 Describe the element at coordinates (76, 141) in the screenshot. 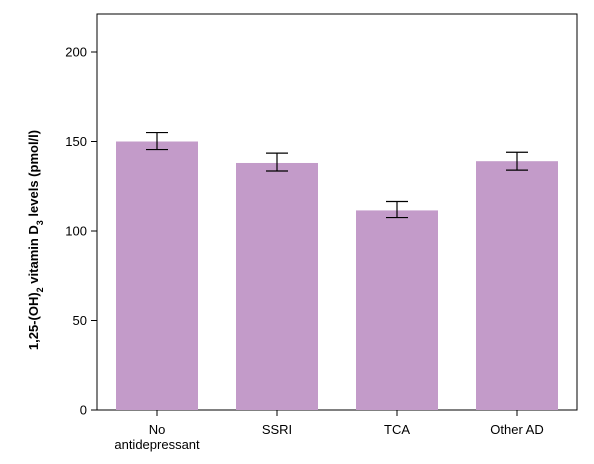

I see `y-tick-label-3: 150` at that location.